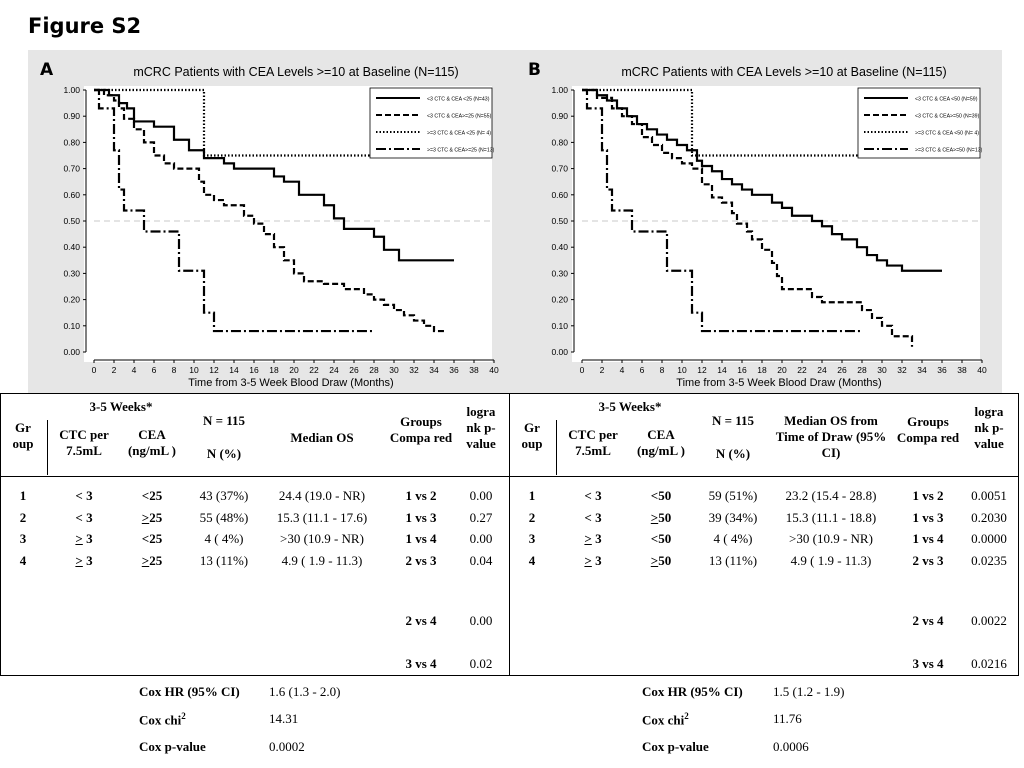 The image size is (1024, 768). I want to click on n-cell: 59 (51%), so click(733, 495).